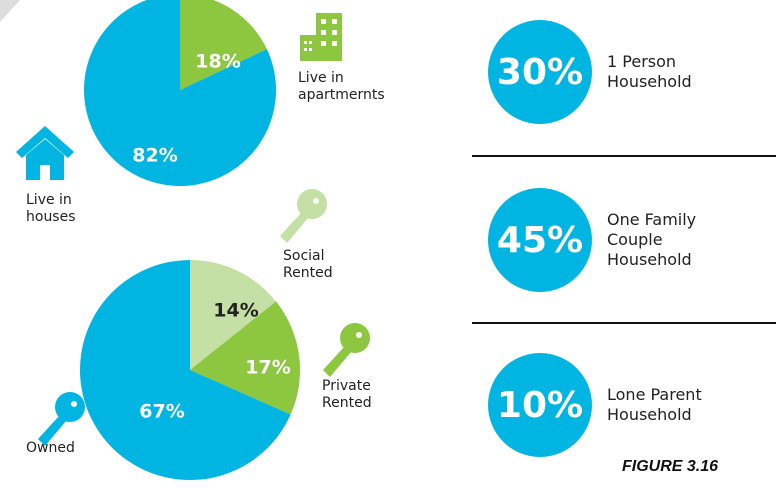 The height and width of the screenshot is (488, 776). I want to click on stat-value-label: 10%, so click(540, 405).